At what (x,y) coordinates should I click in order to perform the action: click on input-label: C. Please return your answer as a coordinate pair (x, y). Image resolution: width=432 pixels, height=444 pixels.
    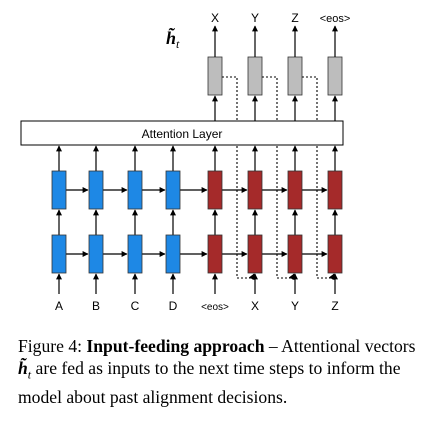
    Looking at the image, I should click on (135, 306).